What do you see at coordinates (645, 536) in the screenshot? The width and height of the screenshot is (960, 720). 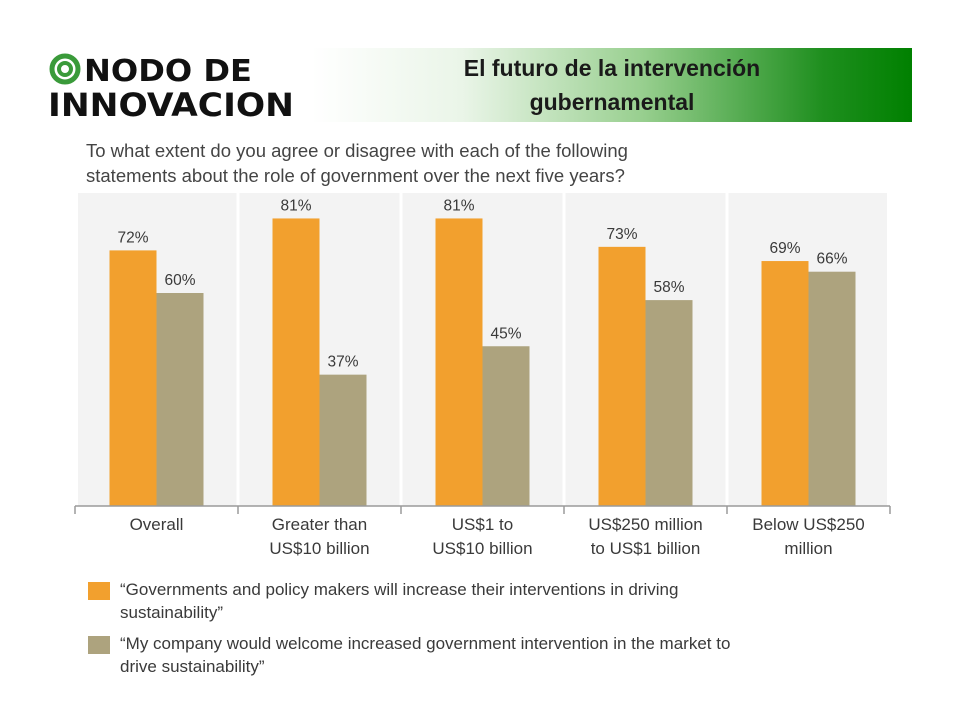 I see `category-label: US$250 million to US$1 billion` at bounding box center [645, 536].